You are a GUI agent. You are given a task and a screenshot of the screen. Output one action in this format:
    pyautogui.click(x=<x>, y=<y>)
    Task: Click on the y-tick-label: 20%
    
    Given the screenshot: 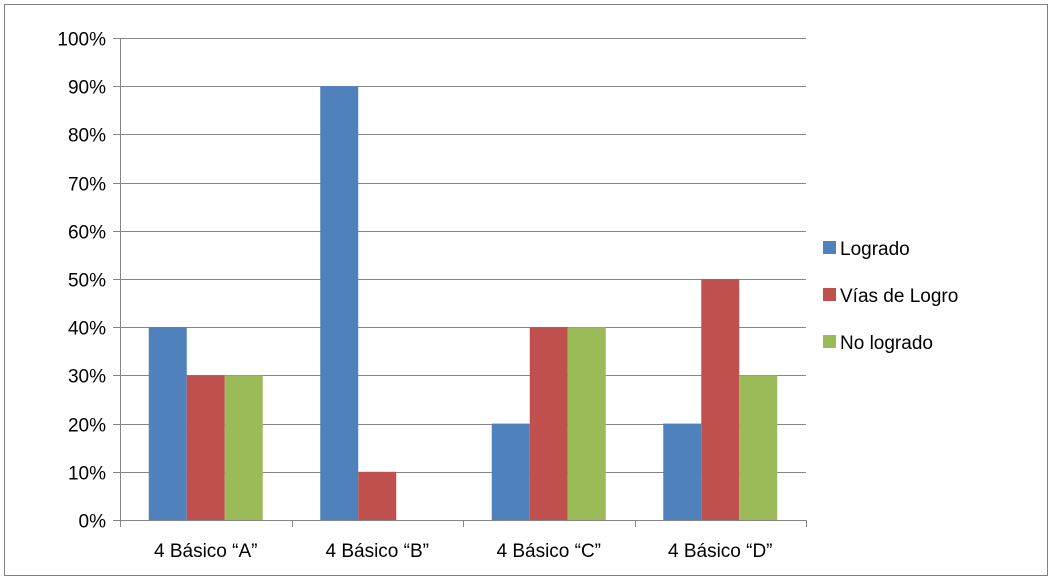 What is the action you would take?
    pyautogui.click(x=87, y=426)
    